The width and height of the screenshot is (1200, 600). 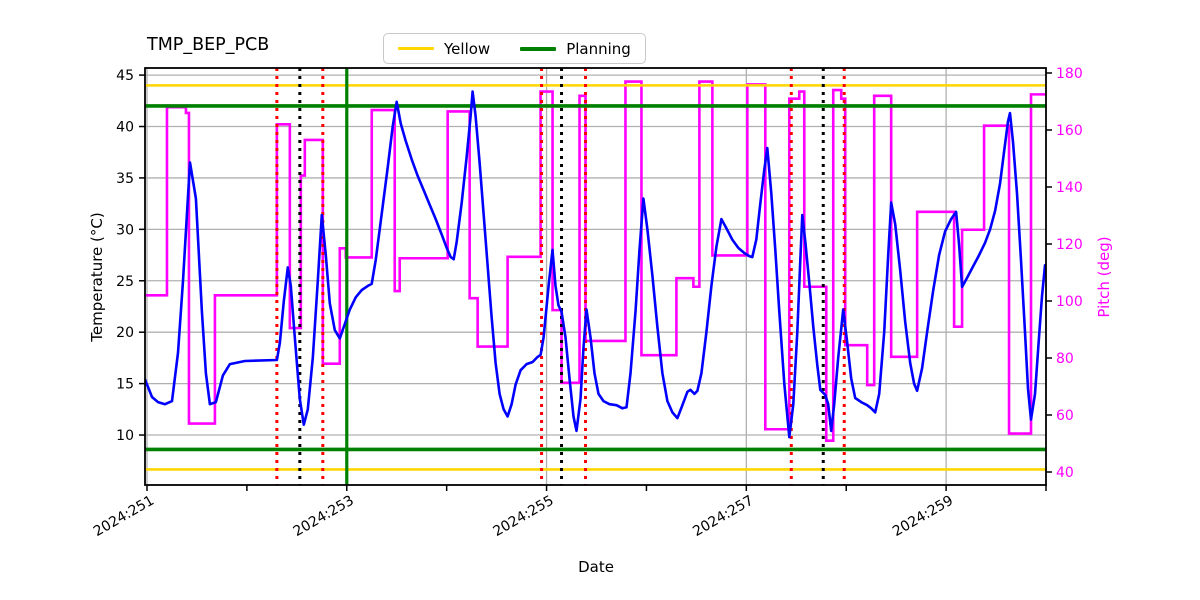 I want to click on legend-item-planning: Planning, so click(x=575, y=49).